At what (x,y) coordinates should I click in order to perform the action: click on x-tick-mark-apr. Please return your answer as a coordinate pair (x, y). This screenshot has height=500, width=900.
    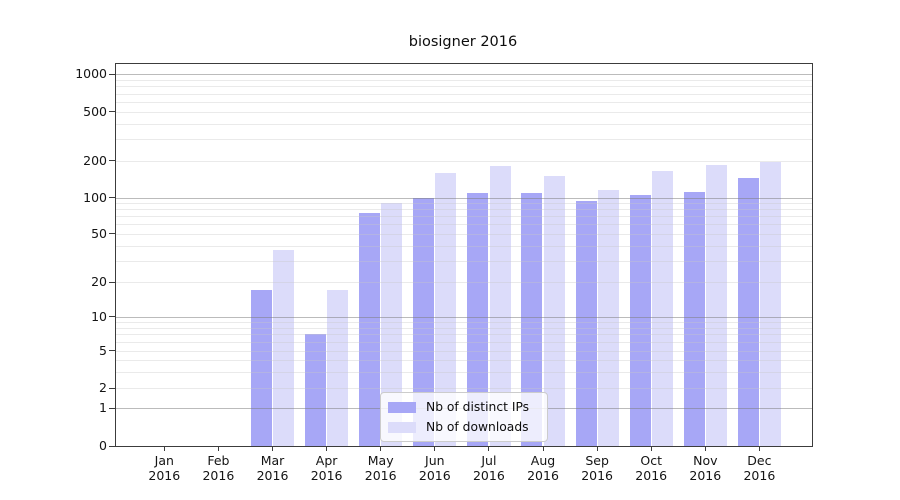
    Looking at the image, I should click on (327, 448).